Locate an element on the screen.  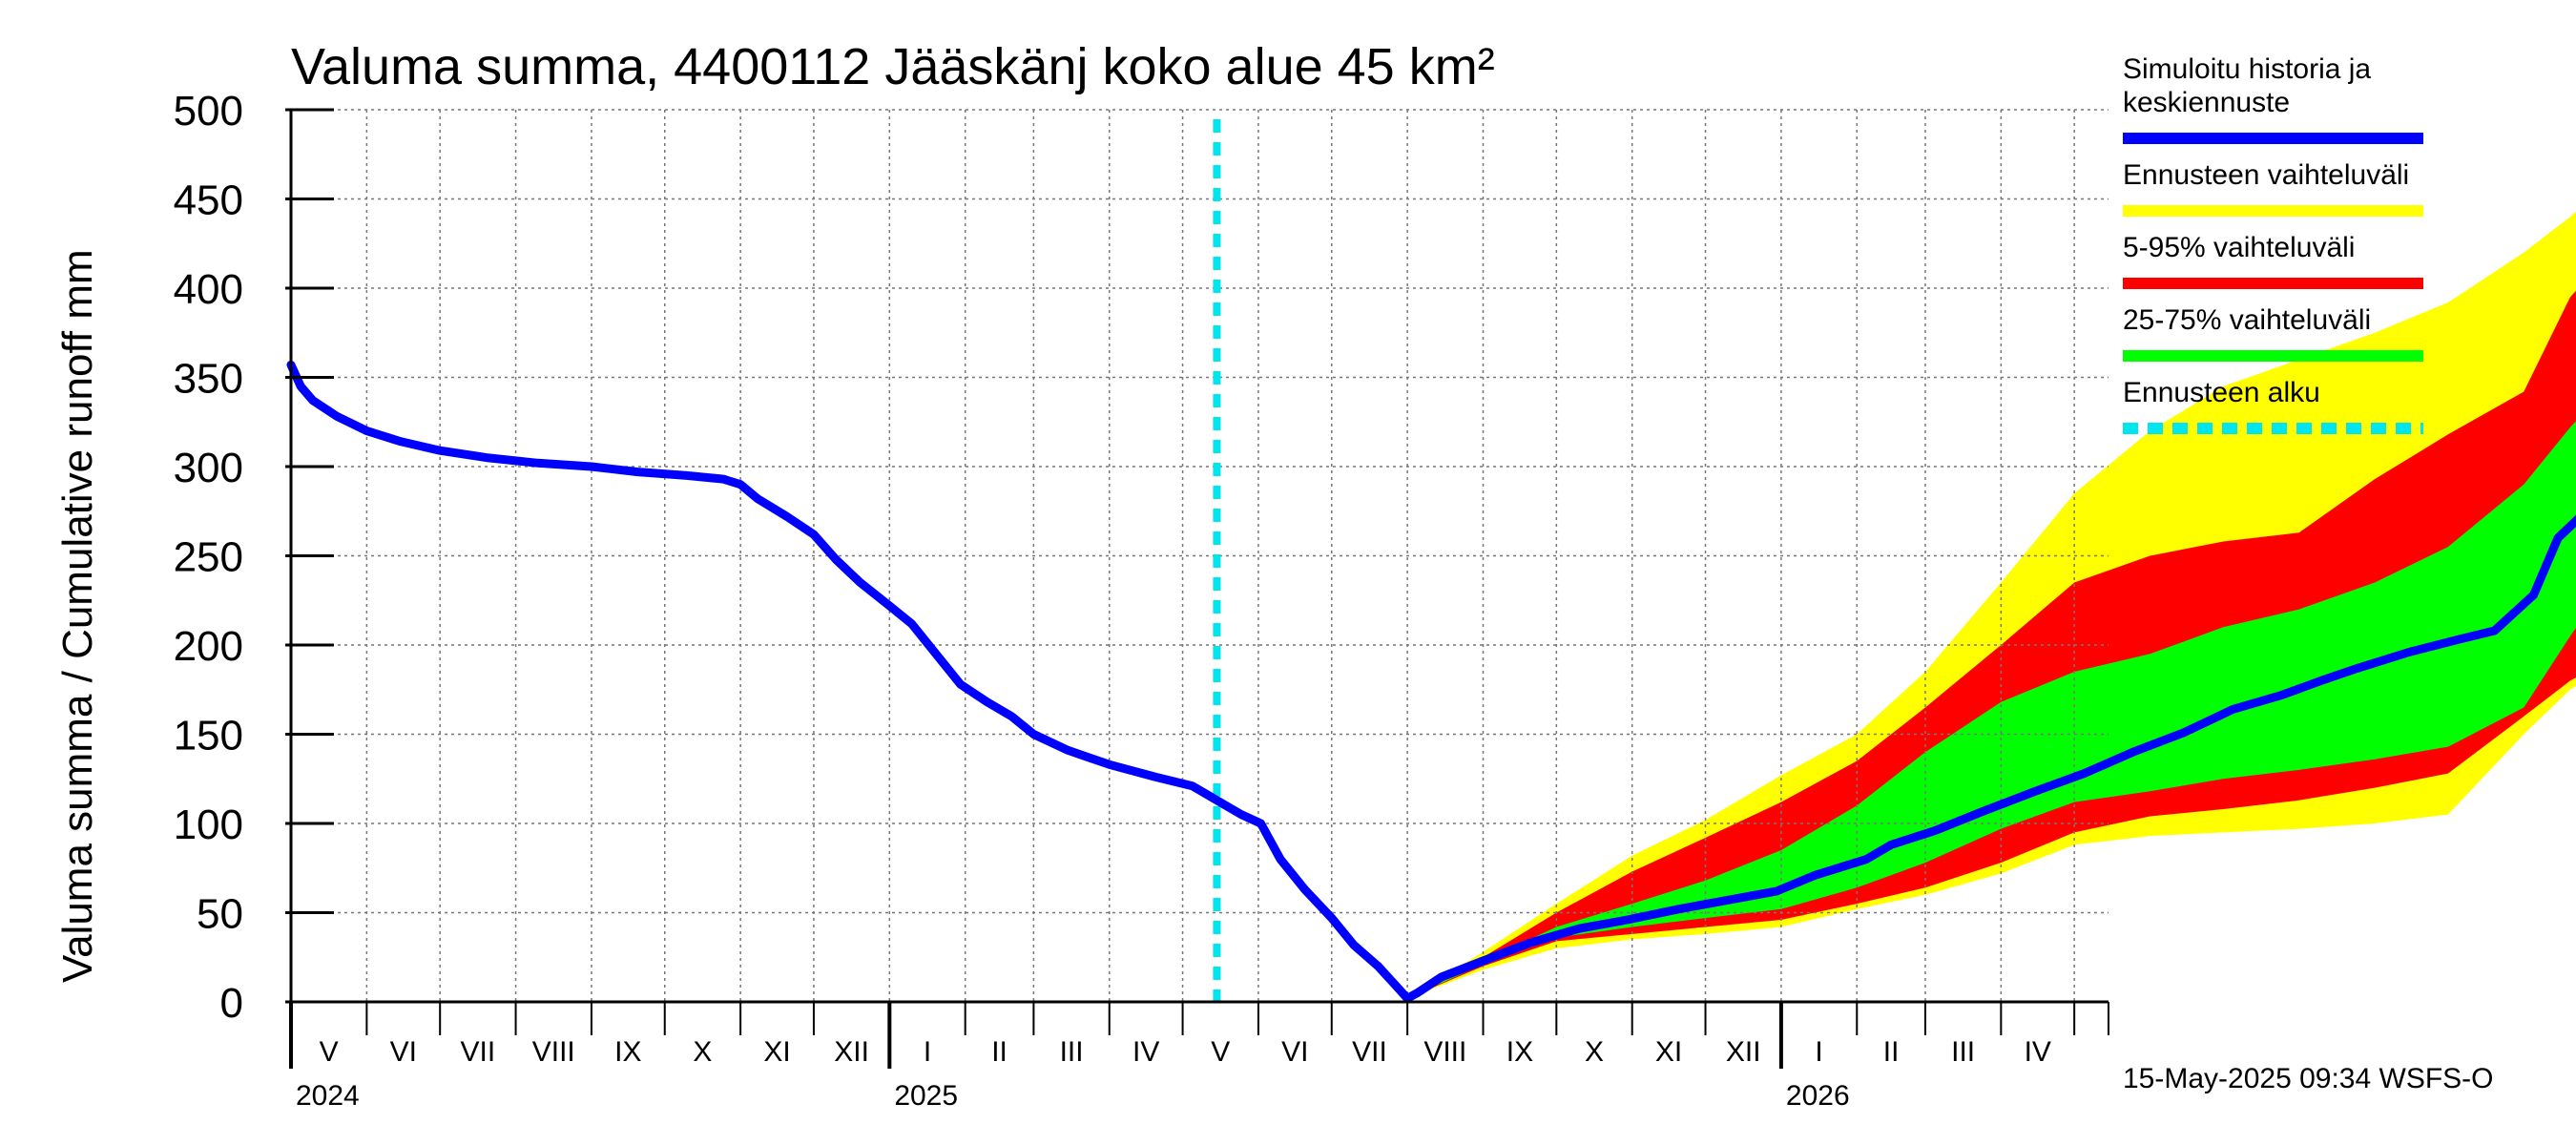
y-tick-label-0: 0 is located at coordinates (231, 1004).